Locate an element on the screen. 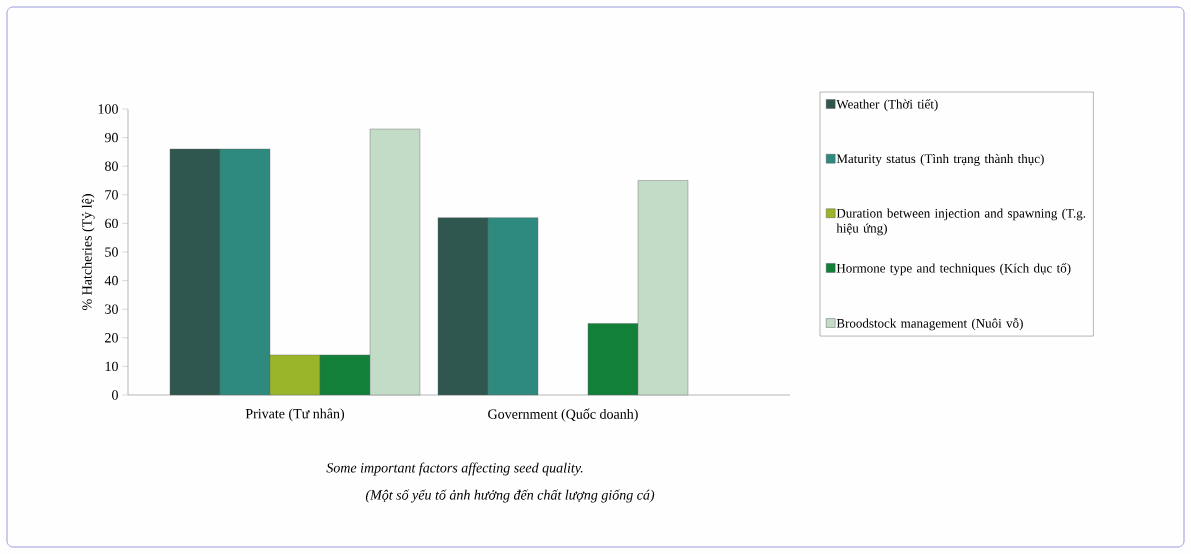 The image size is (1191, 554). y-tick-label: 10 is located at coordinates (111, 366).